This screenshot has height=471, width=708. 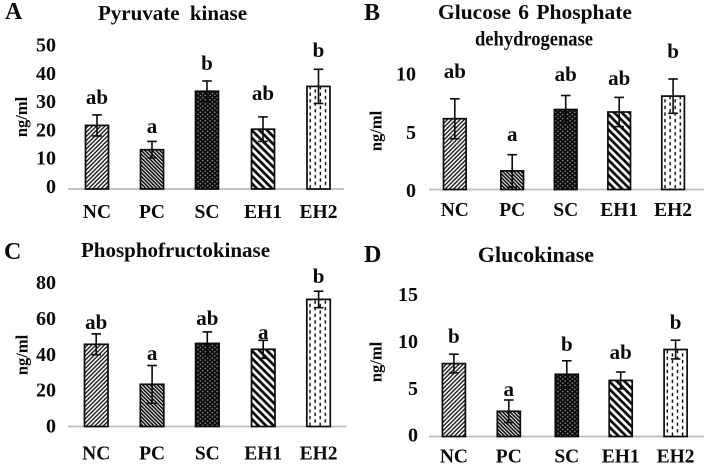 I want to click on svg-text: 80, so click(x=46, y=283).